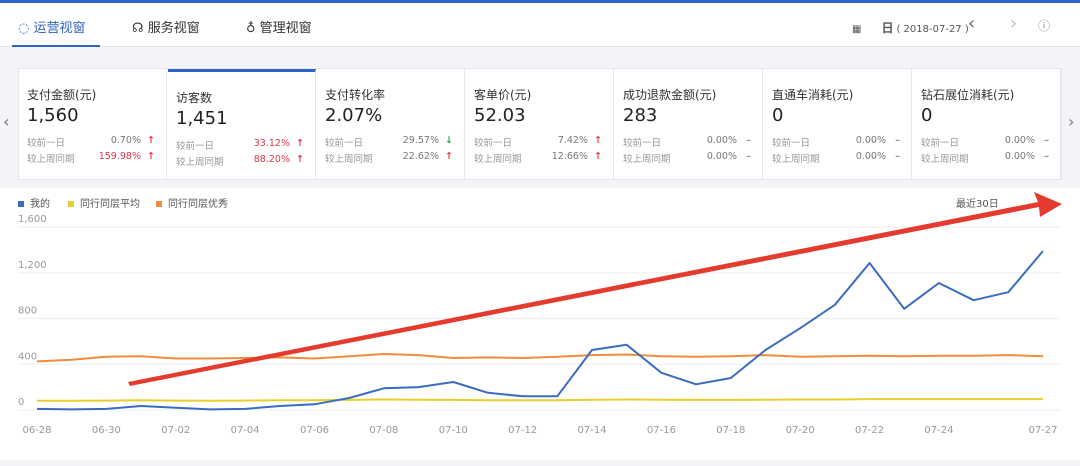 This screenshot has width=1080, height=466. I want to click on x-tick-label: 07-10, so click(453, 430).